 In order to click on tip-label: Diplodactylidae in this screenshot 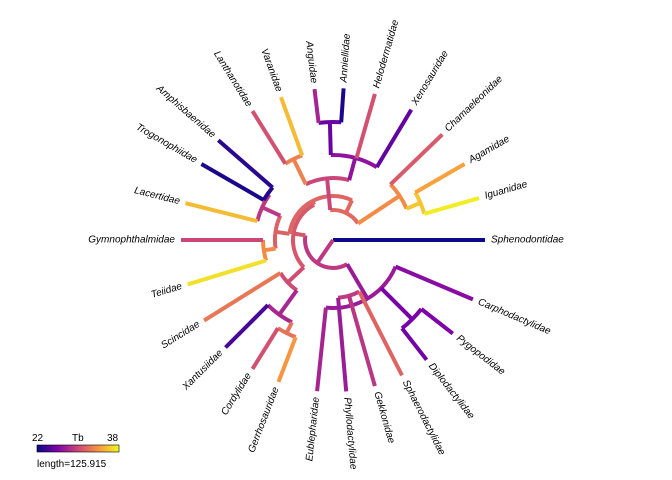, I will do `click(451, 391)`.